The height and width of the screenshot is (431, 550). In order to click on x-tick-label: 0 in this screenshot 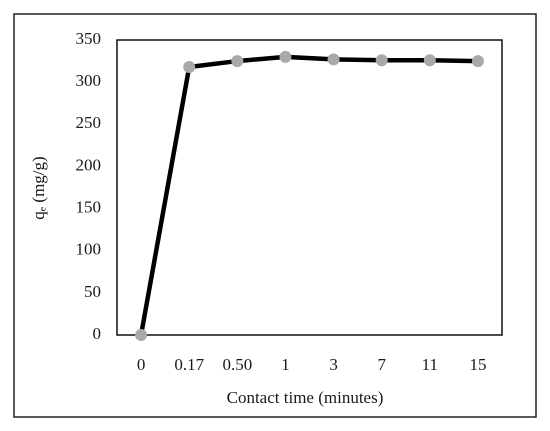, I will do `click(141, 364)`.